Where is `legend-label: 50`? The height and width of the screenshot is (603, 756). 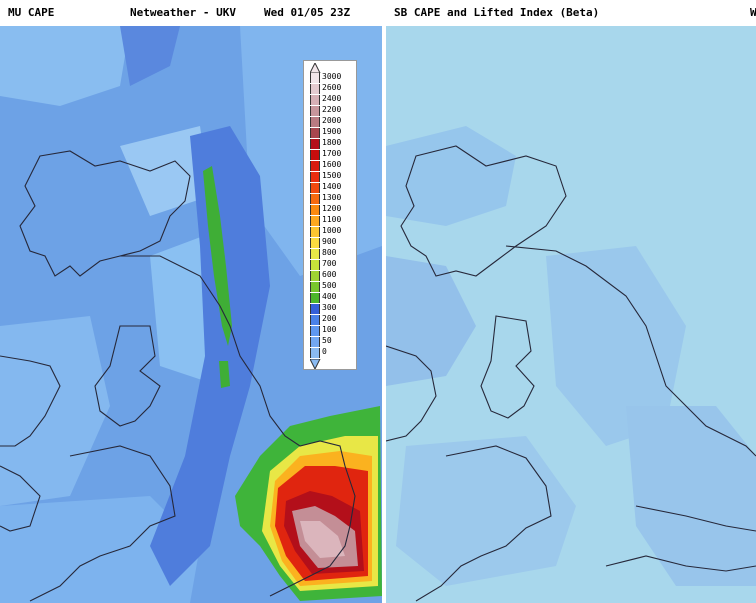 legend-label: 50 is located at coordinates (327, 340).